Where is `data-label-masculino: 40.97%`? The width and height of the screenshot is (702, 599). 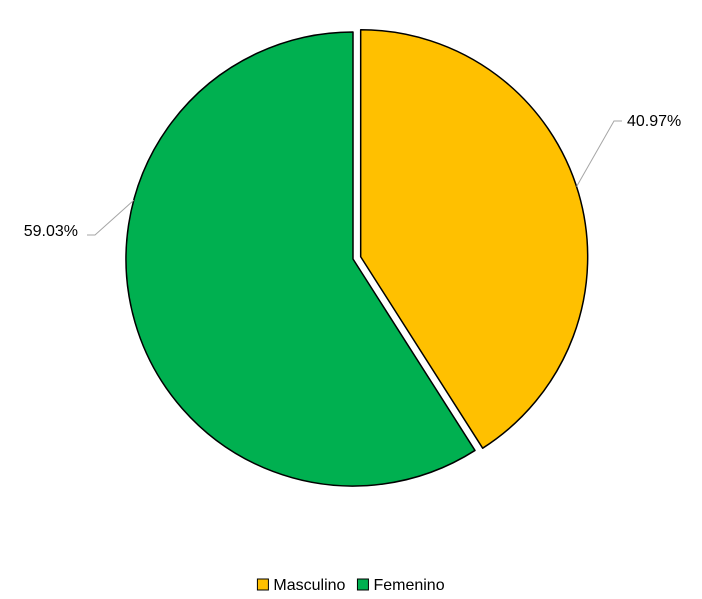 data-label-masculino: 40.97% is located at coordinates (654, 121).